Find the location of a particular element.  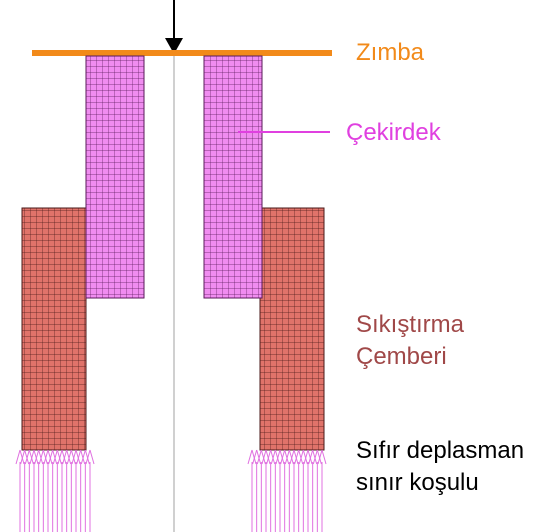

load-arrow is located at coordinates (174, 27).